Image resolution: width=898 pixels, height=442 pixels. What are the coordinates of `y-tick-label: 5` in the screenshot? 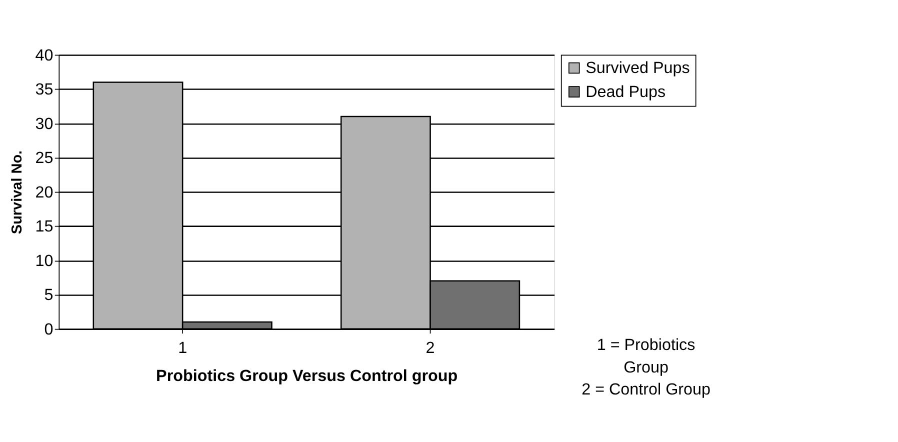 It's located at (49, 295).